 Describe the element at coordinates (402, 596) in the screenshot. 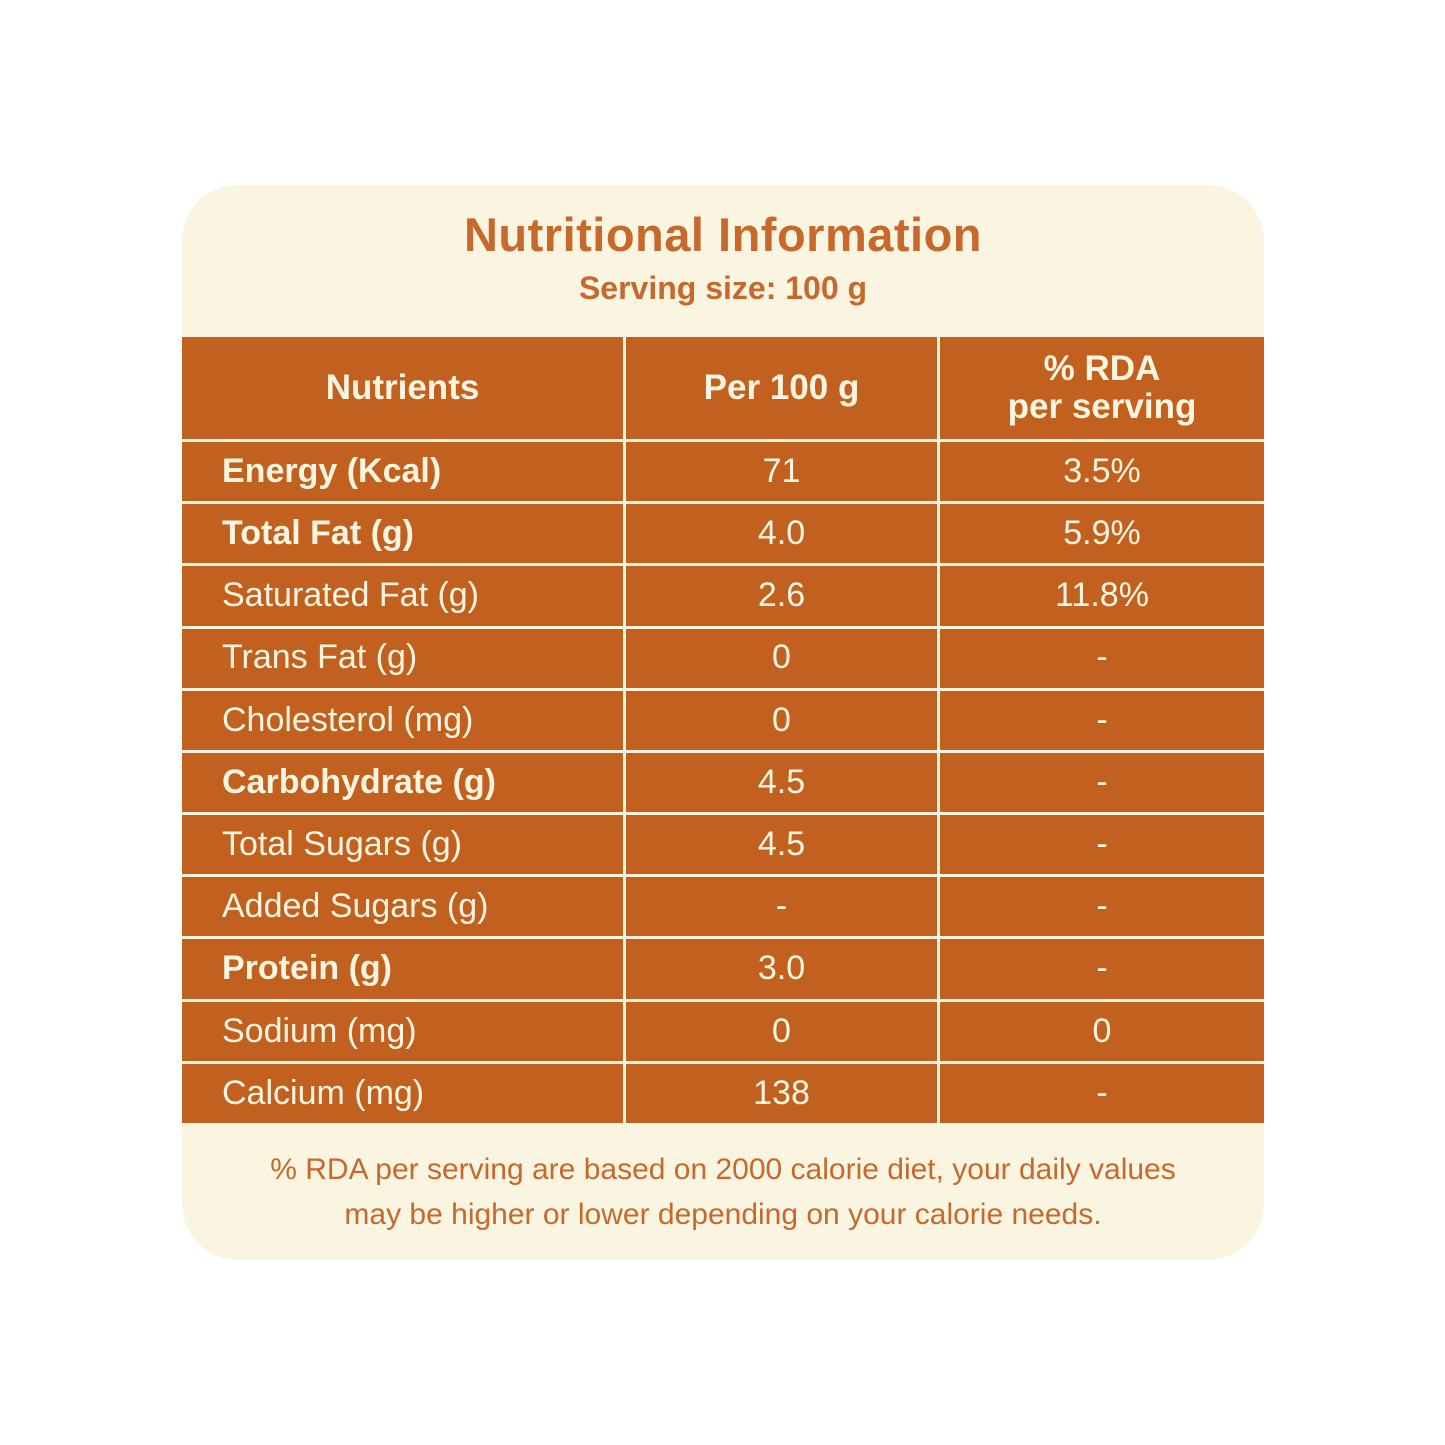

I see `table-cell-nutrient: Saturated Fat (g)` at that location.